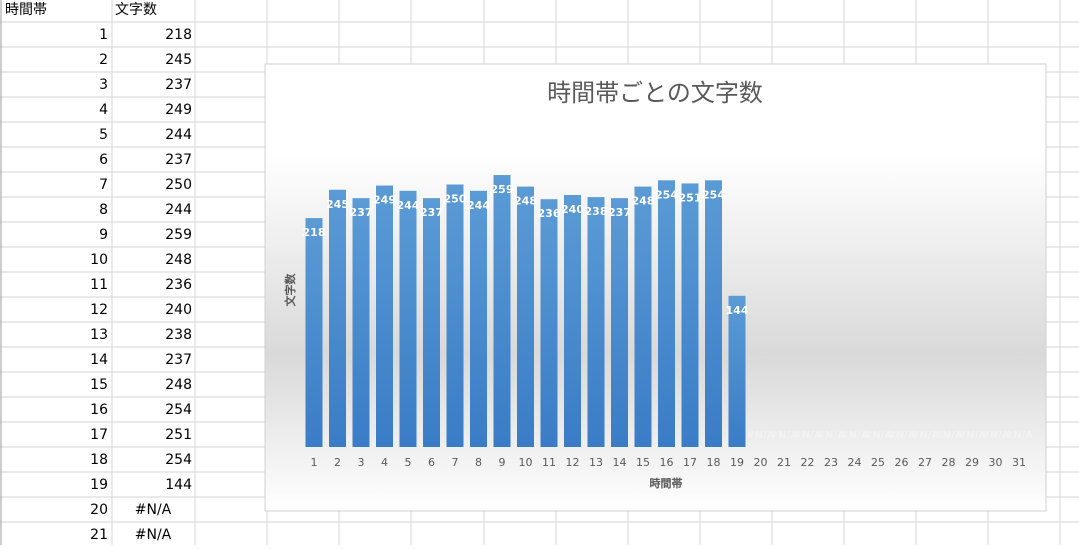  Describe the element at coordinates (103, 135) in the screenshot. I see `cell: 5` at that location.